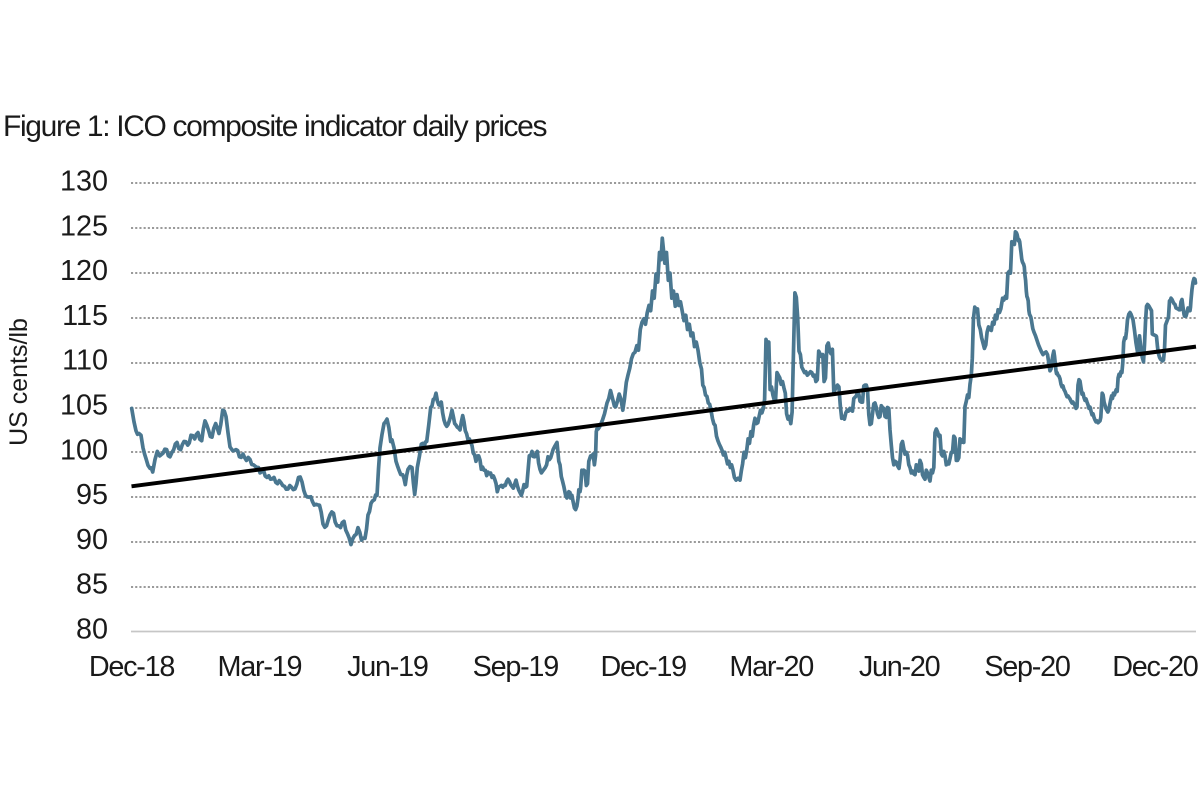 The height and width of the screenshot is (800, 1200). What do you see at coordinates (387, 667) in the screenshot?
I see `svg-text: Jun-19` at bounding box center [387, 667].